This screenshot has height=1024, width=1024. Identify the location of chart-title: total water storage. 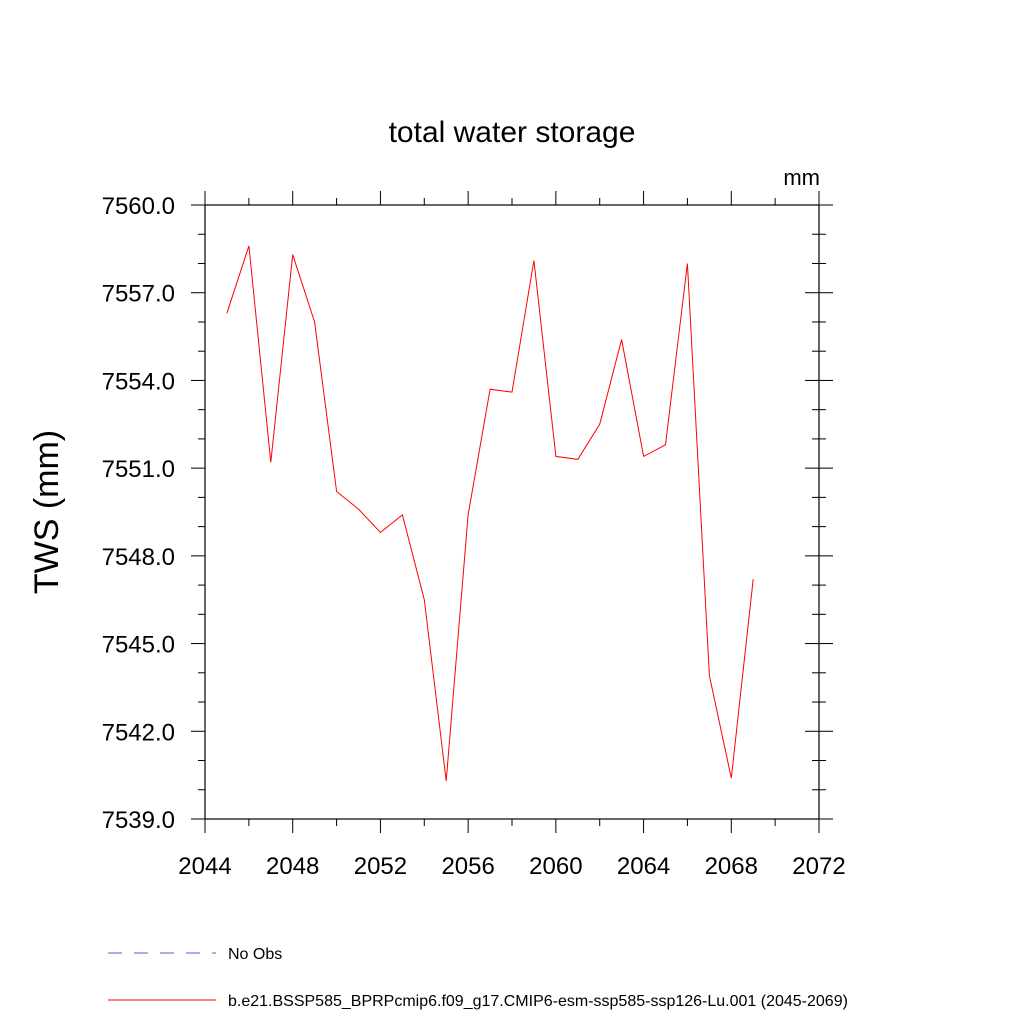
(512, 132).